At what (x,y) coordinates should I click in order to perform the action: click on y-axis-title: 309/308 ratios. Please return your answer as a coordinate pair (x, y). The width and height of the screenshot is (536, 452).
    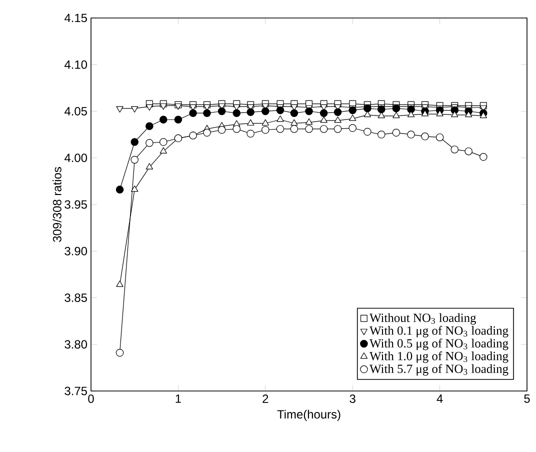
    Looking at the image, I should click on (57, 204).